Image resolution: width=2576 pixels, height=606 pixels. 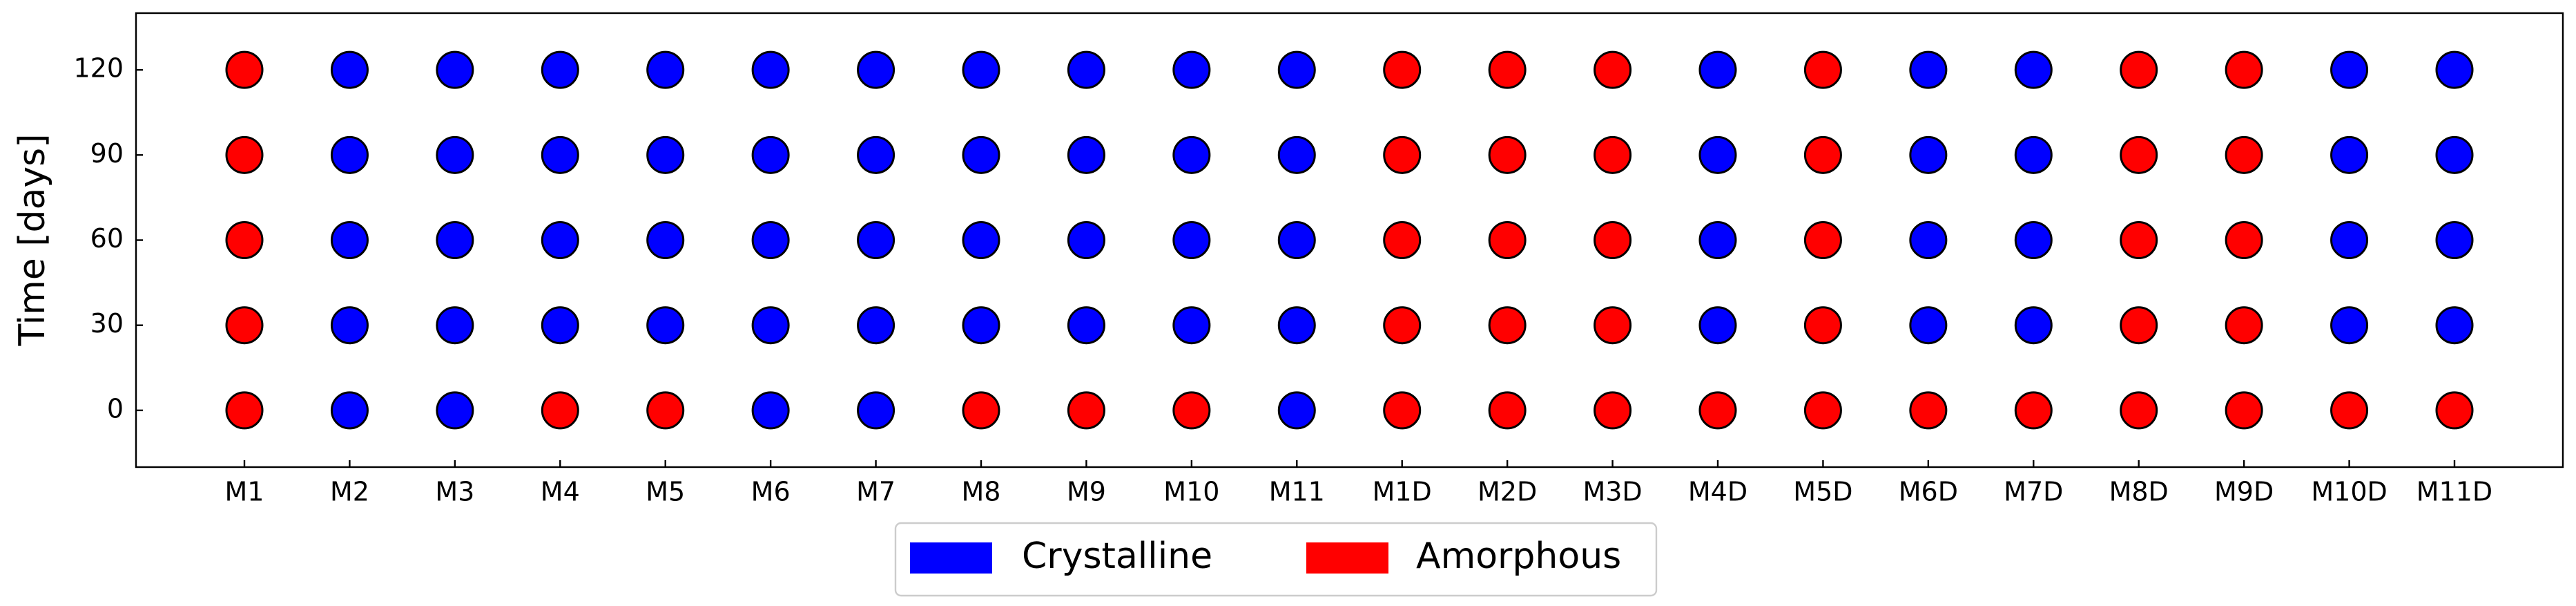 I want to click on x-tick-label: M11D, so click(x=2454, y=492).